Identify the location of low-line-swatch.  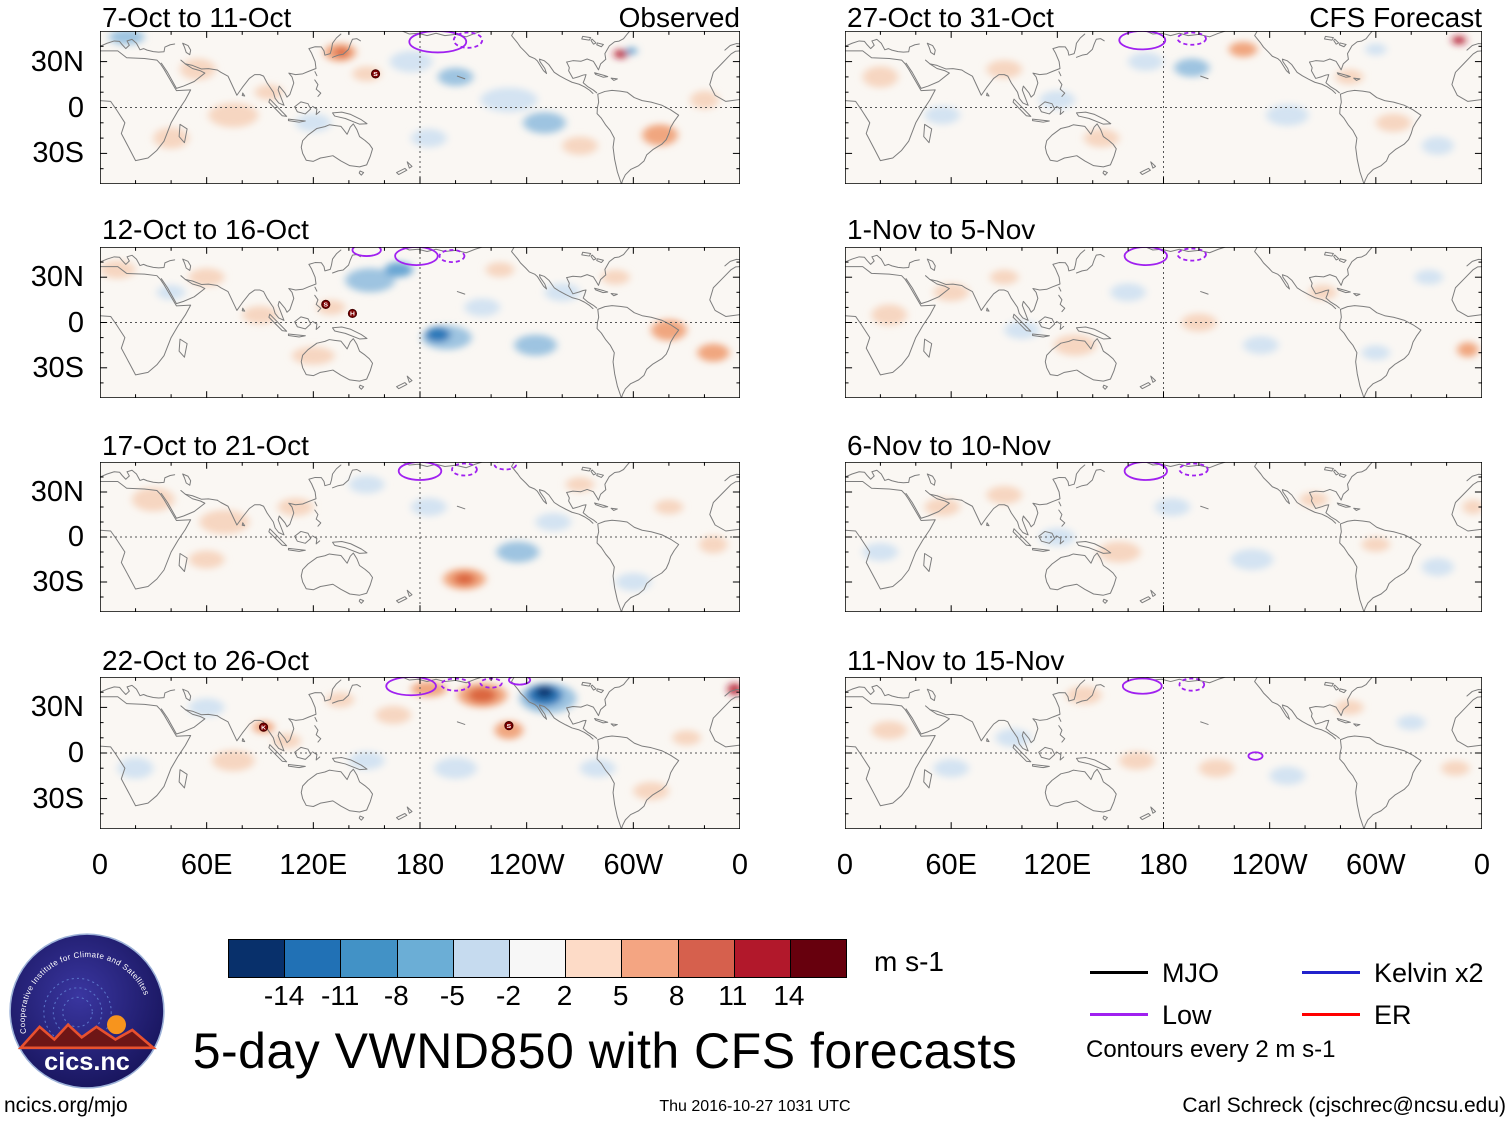
(1119, 1014).